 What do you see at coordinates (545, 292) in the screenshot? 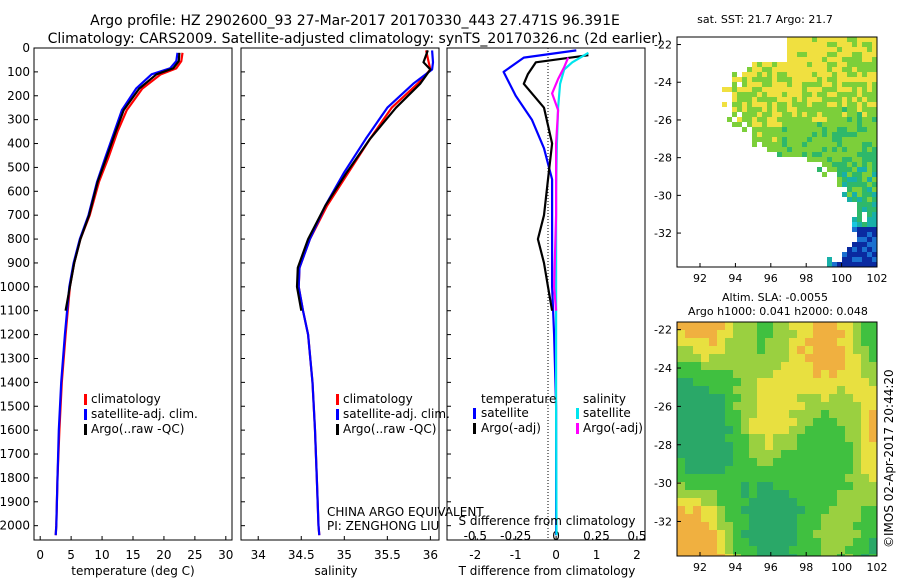
I see `difference-lines` at bounding box center [545, 292].